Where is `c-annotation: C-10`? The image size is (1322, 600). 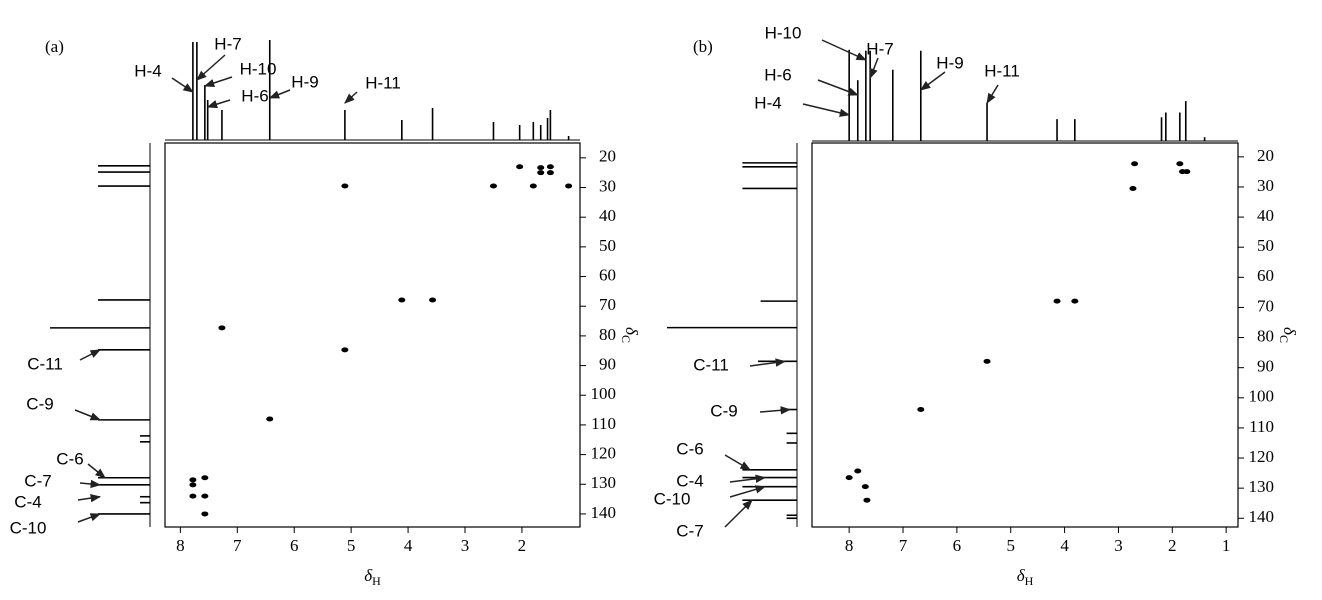
c-annotation: C-10 is located at coordinates (28, 527).